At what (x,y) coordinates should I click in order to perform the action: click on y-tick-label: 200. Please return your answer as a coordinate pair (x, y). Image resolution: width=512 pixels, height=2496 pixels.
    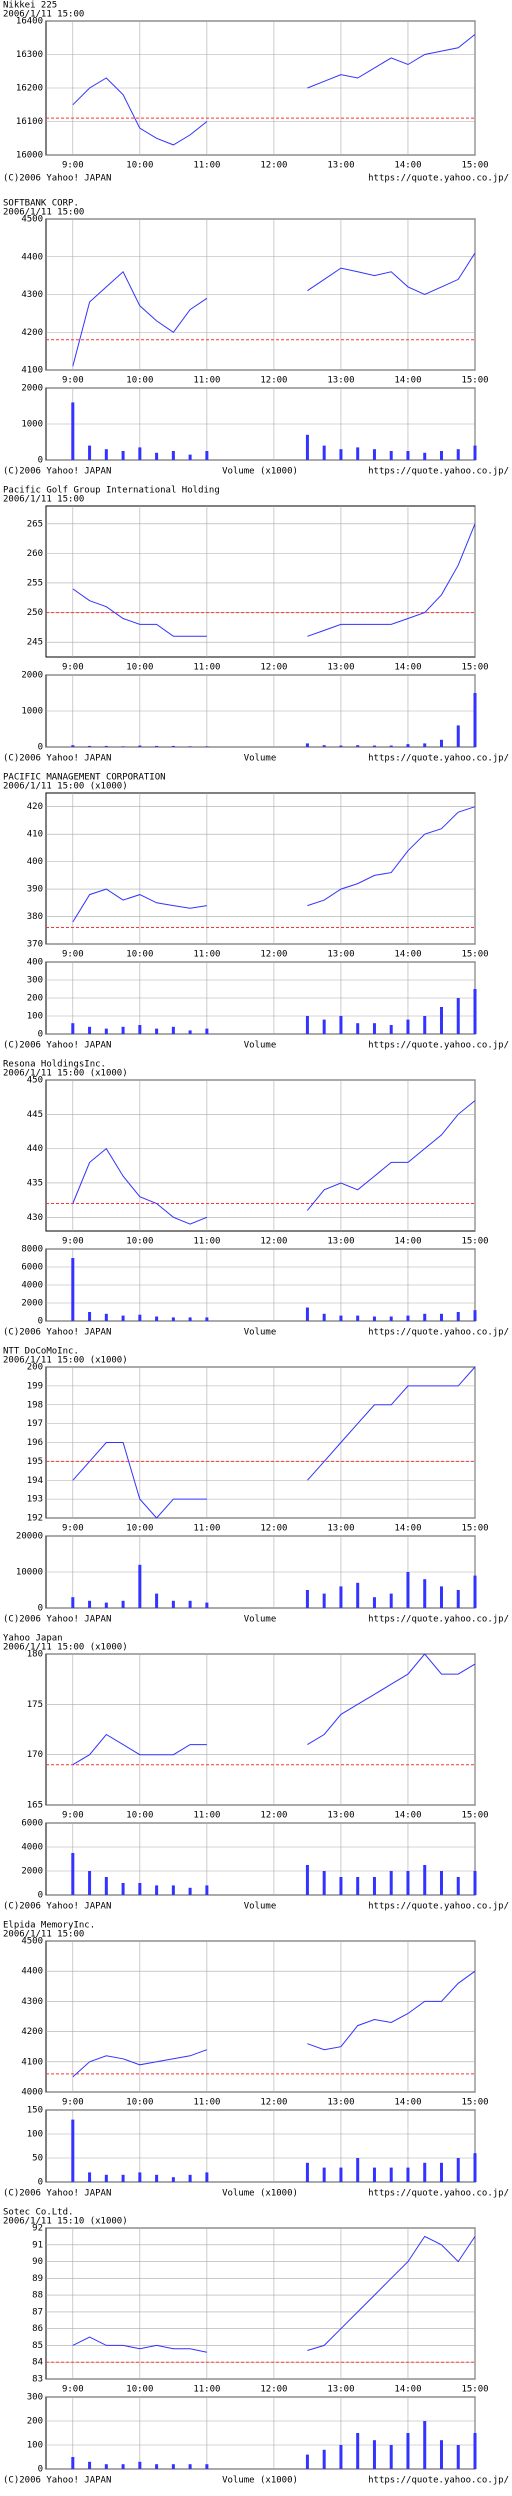
    Looking at the image, I should click on (35, 2422).